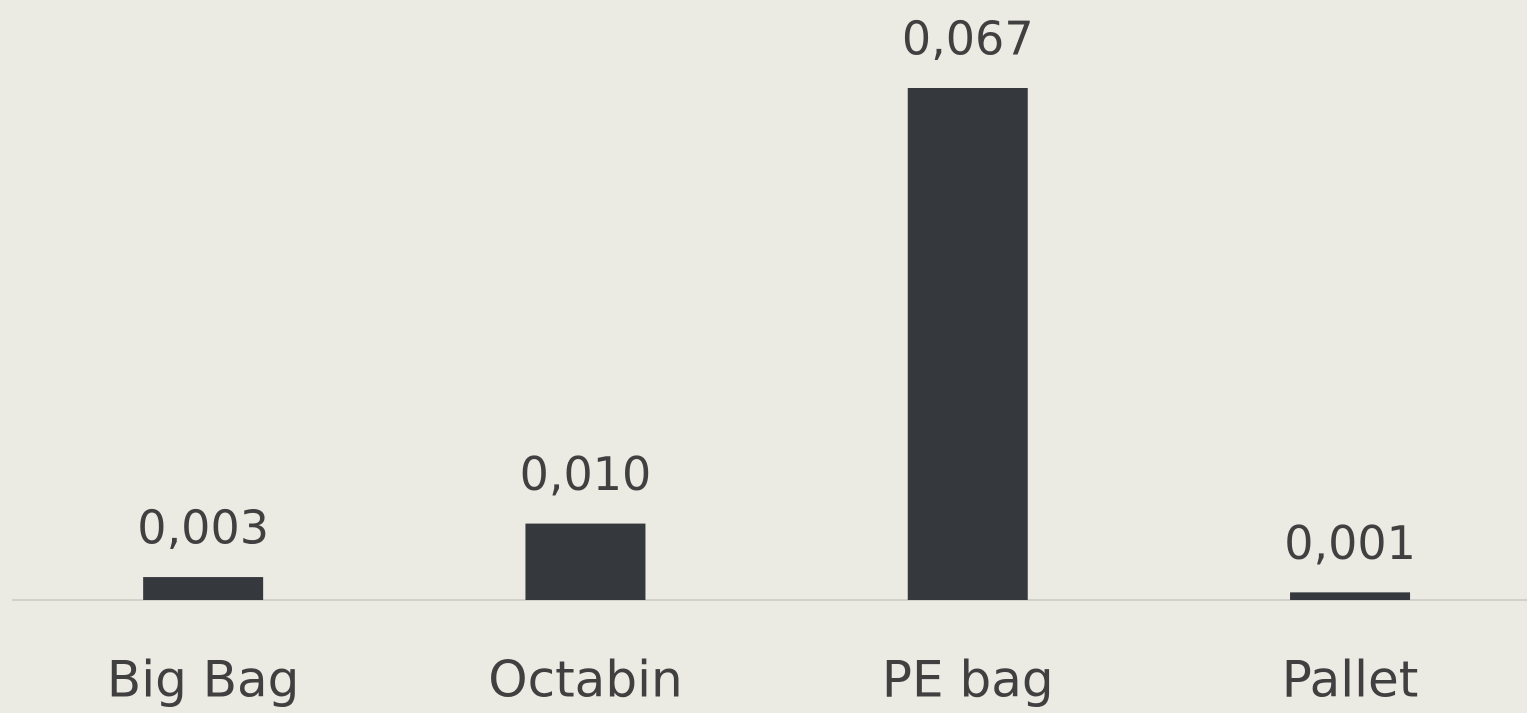 The image size is (1527, 713). Describe the element at coordinates (1350, 680) in the screenshot. I see `x-tick-label: Pallet` at that location.